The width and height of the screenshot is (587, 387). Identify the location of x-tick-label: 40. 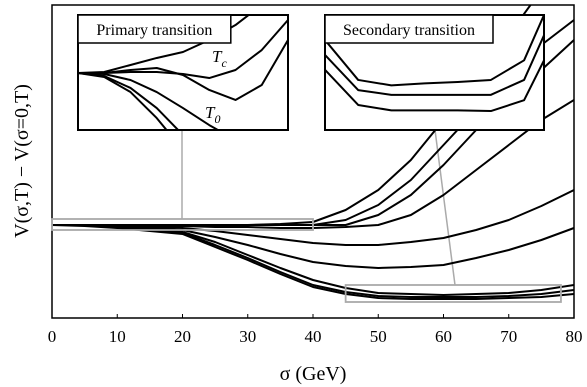
(313, 336).